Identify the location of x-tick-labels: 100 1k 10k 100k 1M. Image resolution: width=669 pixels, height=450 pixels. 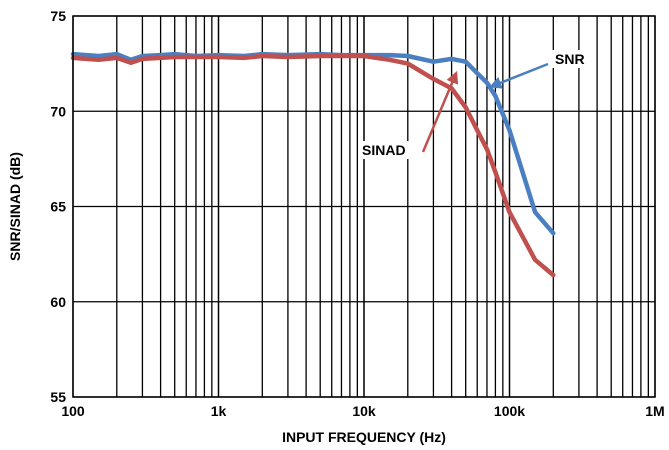
(362, 411).